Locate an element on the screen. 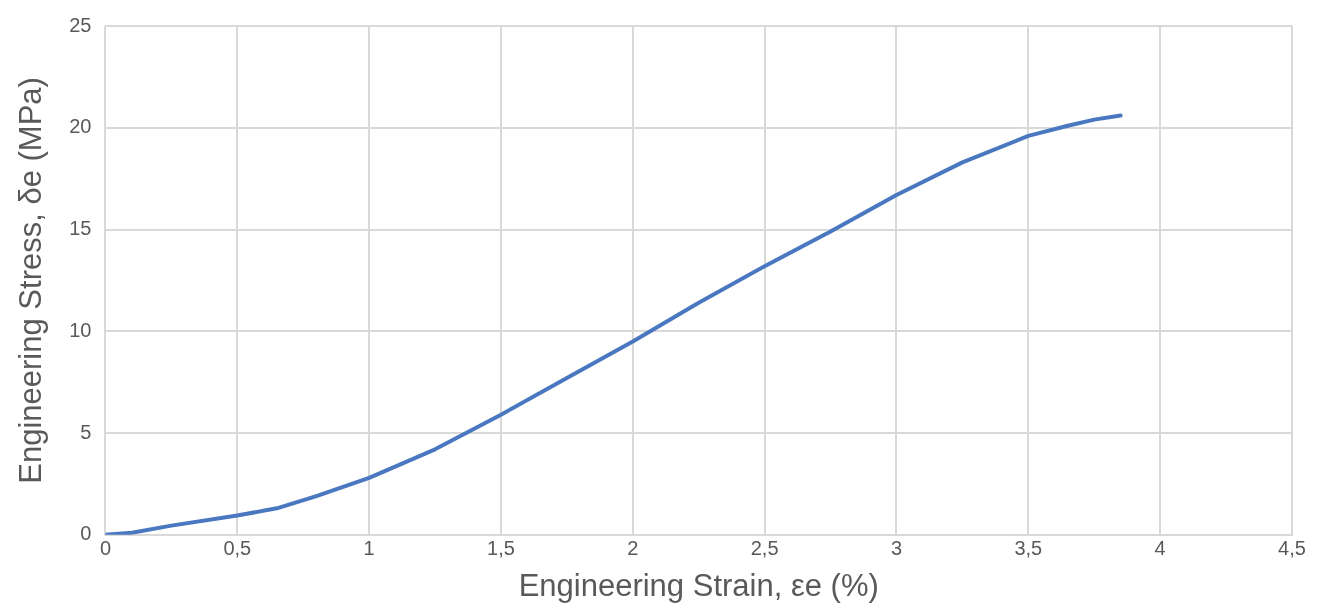 This screenshot has height=614, width=1330. x-tick-label: 3,5 is located at coordinates (1028, 548).